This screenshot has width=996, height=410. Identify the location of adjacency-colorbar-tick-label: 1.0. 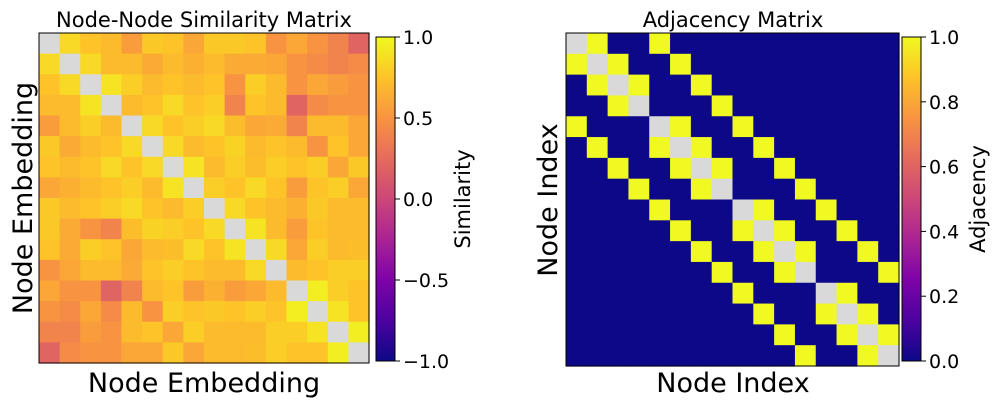
(944, 38).